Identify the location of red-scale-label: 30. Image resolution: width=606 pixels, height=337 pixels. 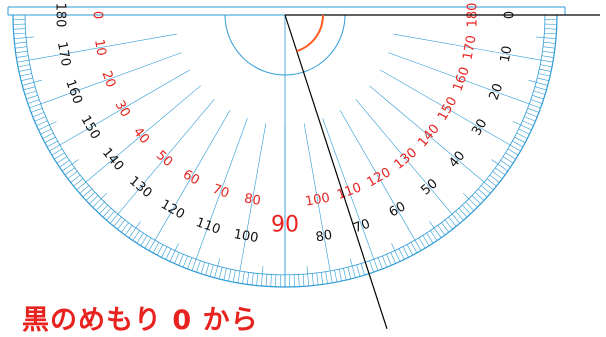
(122, 109).